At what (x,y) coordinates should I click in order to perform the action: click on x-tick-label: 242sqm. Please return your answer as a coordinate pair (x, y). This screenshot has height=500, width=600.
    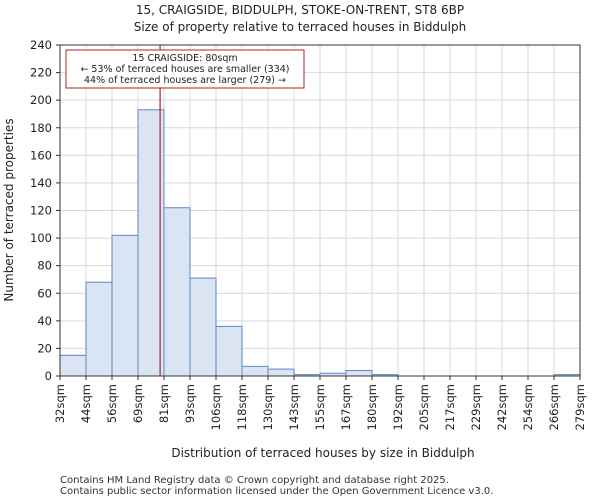
    Looking at the image, I should click on (502, 407).